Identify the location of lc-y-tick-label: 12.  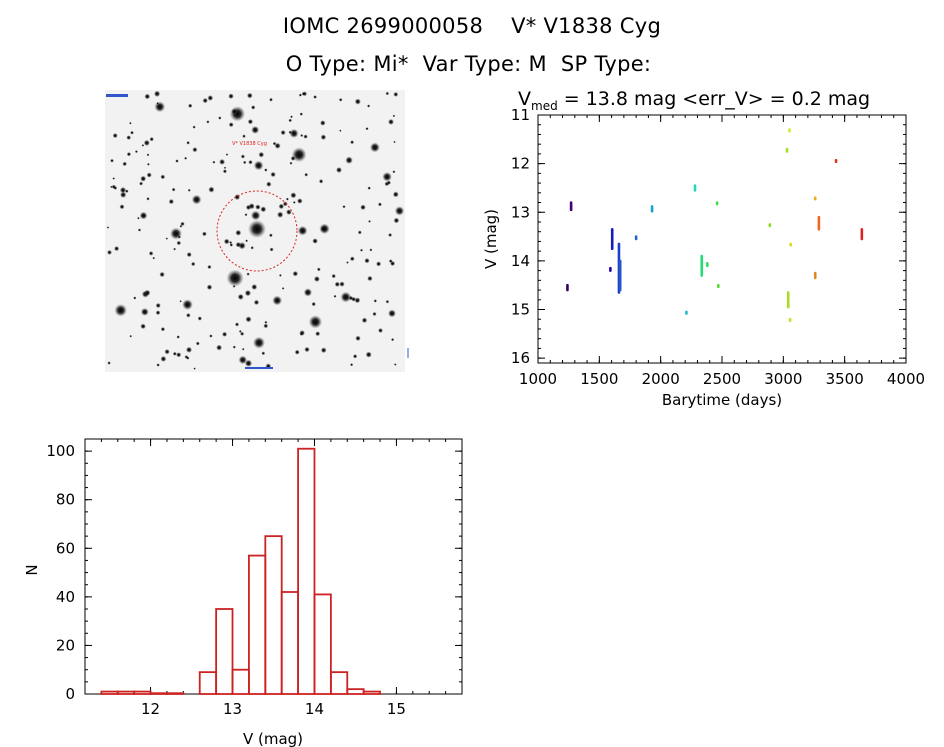
(520, 164).